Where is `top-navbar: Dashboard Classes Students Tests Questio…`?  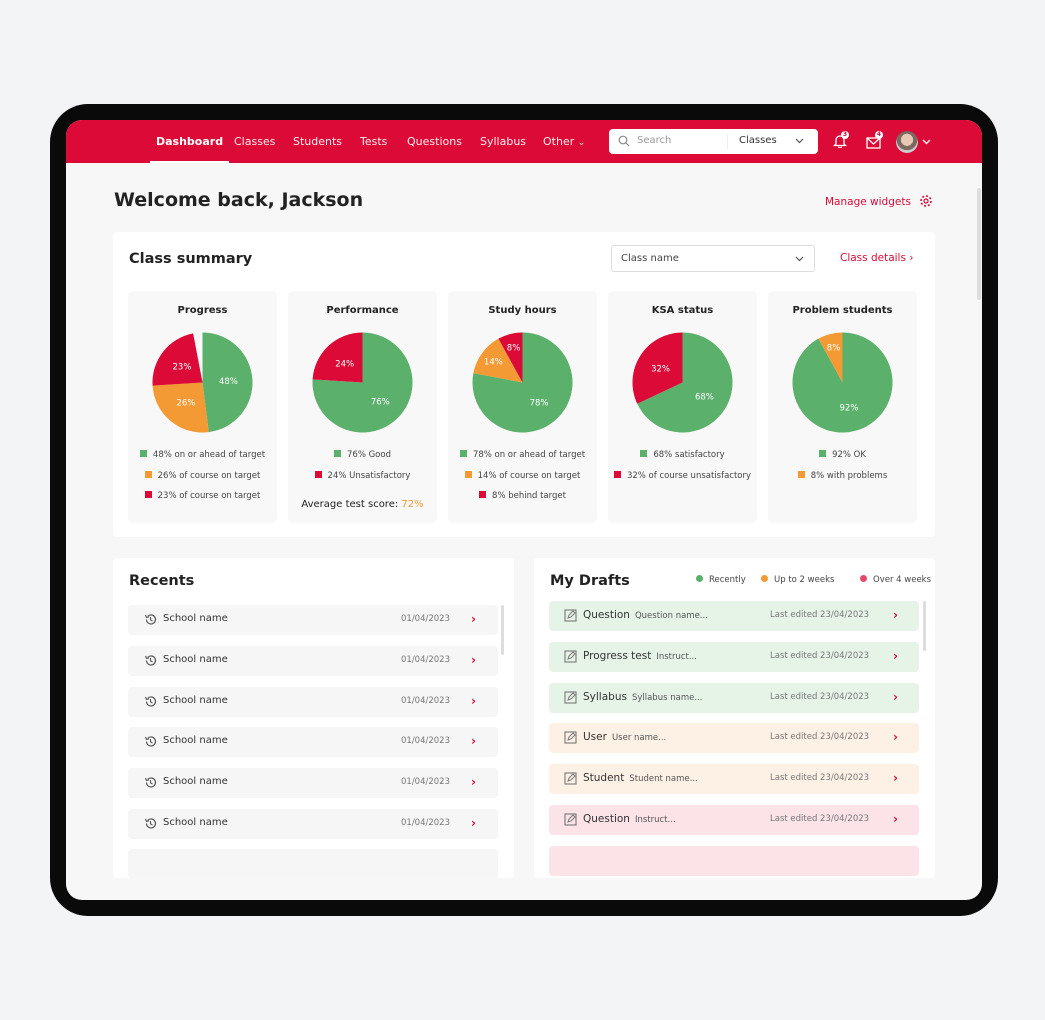 top-navbar: Dashboard Classes Students Tests Questio… is located at coordinates (524, 141).